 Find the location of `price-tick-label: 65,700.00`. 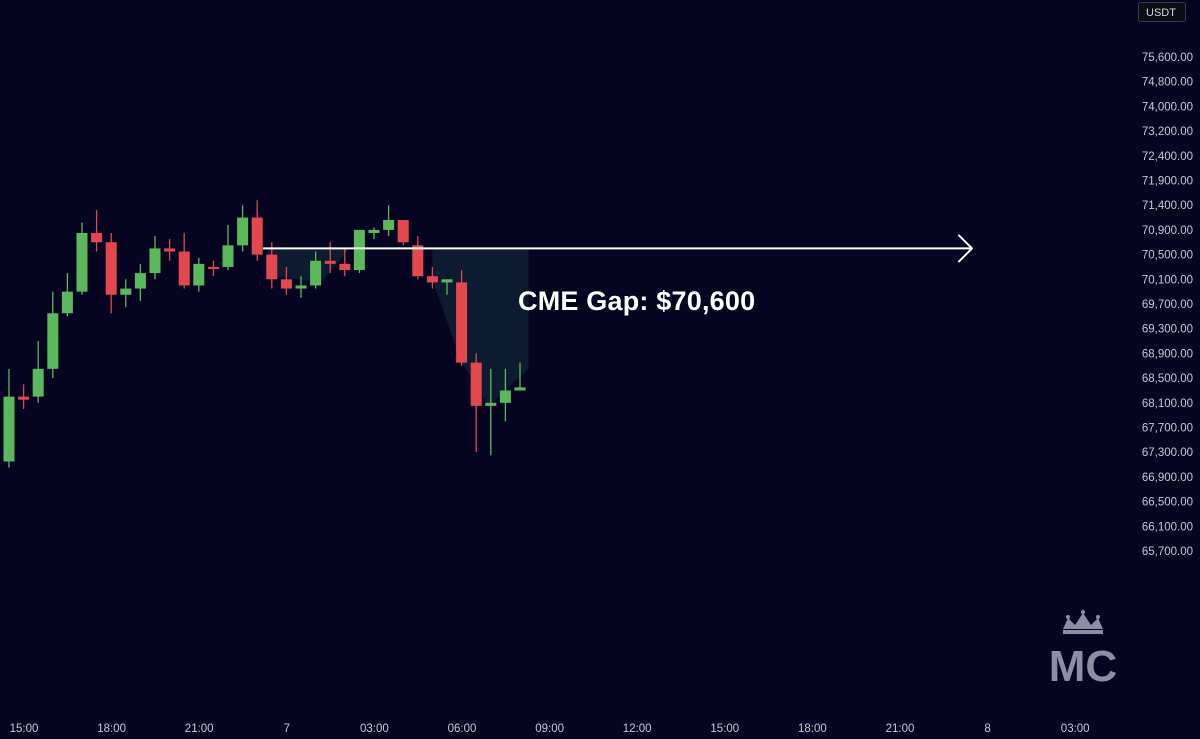

price-tick-label: 65,700.00 is located at coordinates (1167, 552).